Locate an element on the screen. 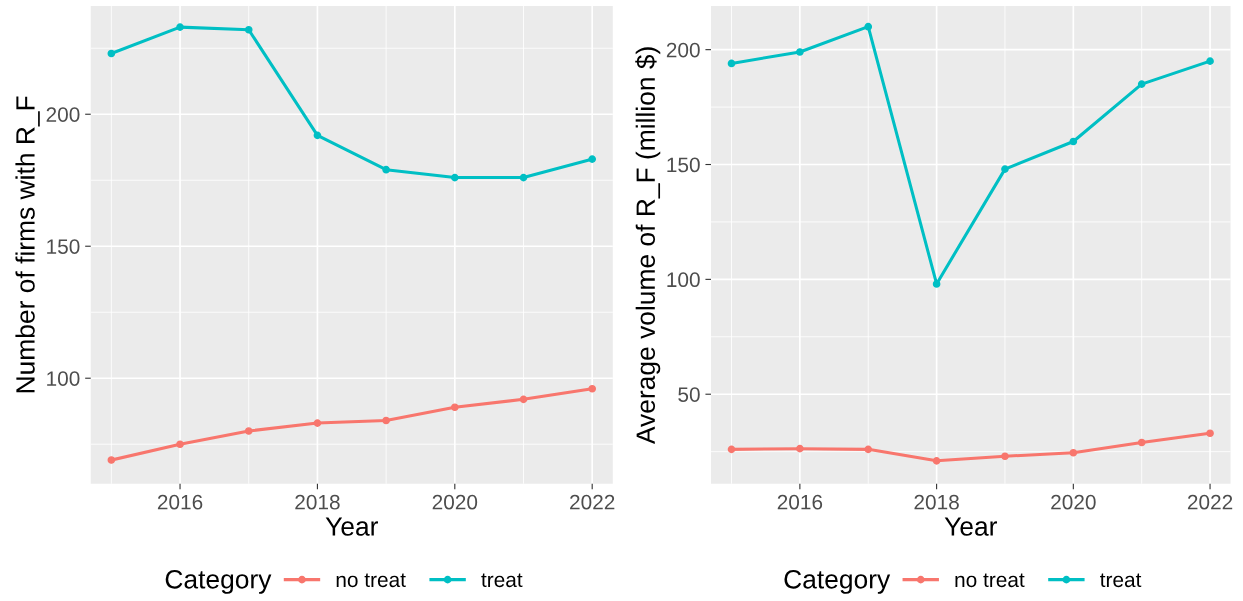  y-axis-title: Number of firms with R_F is located at coordinates (27, 244).